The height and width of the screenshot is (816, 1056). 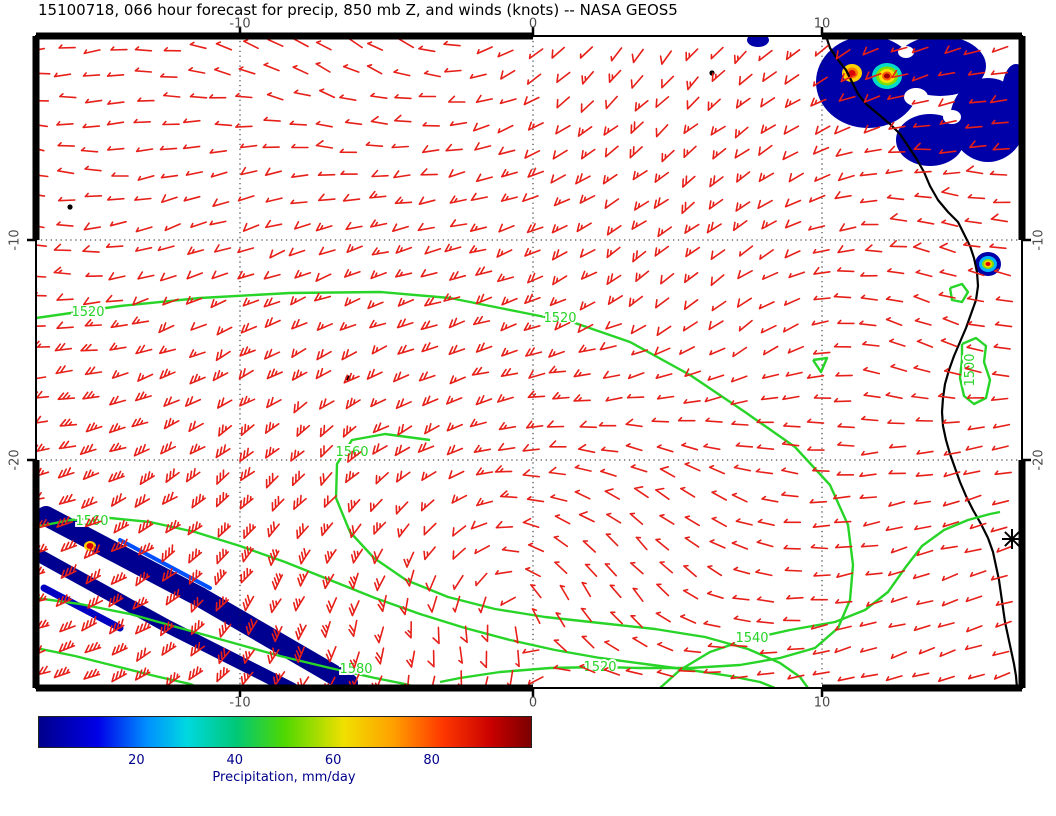 What do you see at coordinates (136, 760) in the screenshot?
I see `colorbar-tick-label: 20` at bounding box center [136, 760].